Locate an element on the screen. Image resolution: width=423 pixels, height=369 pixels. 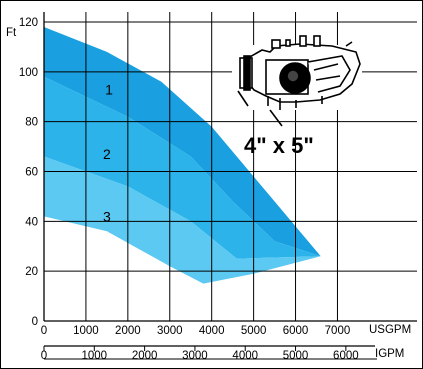
x2-tick-label-5000: 5000 is located at coordinates (296, 356).